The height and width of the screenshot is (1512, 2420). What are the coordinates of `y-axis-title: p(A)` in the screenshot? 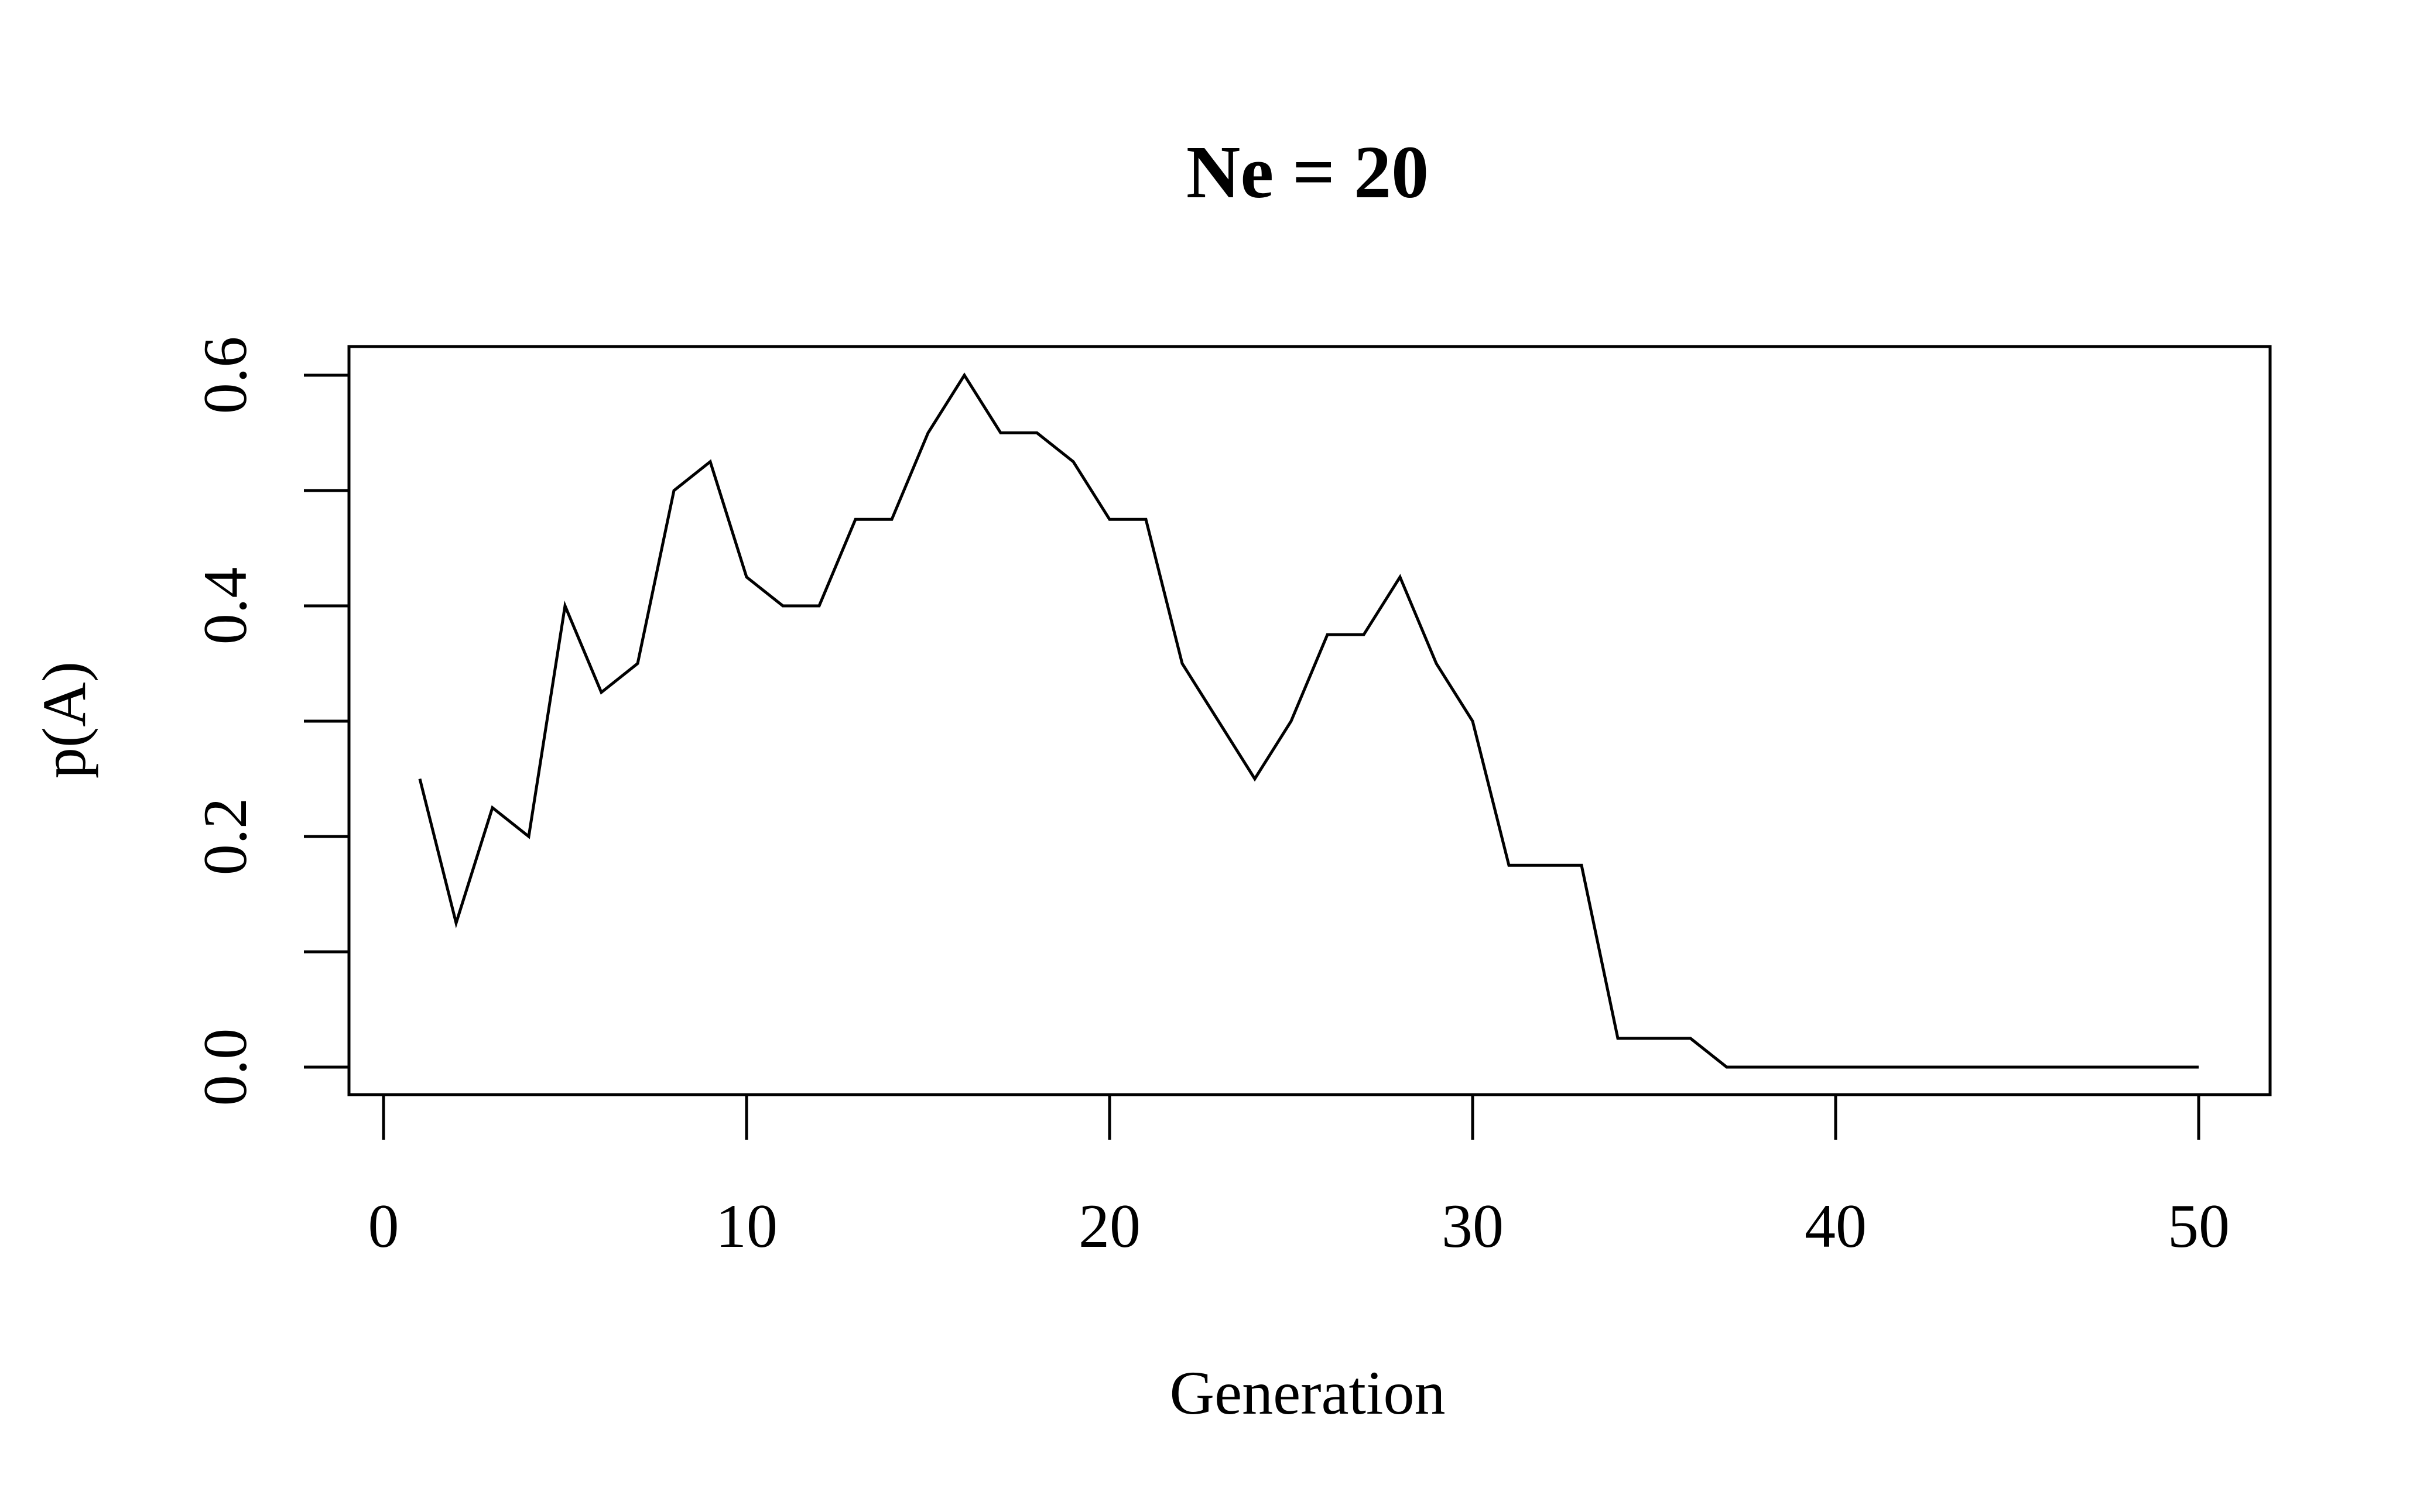 It's located at (64, 720).